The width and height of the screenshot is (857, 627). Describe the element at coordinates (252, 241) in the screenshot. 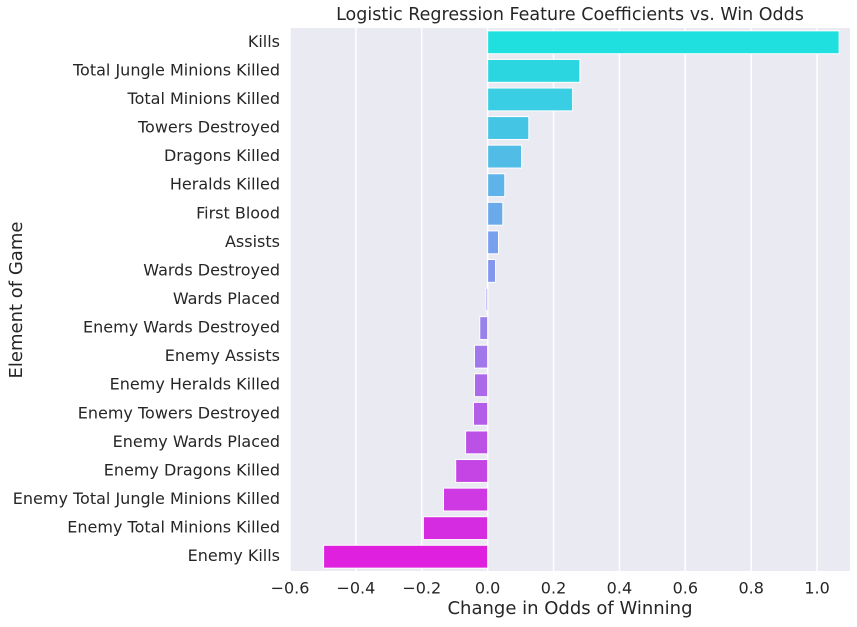

I see `y-tick-label: Assists` at that location.